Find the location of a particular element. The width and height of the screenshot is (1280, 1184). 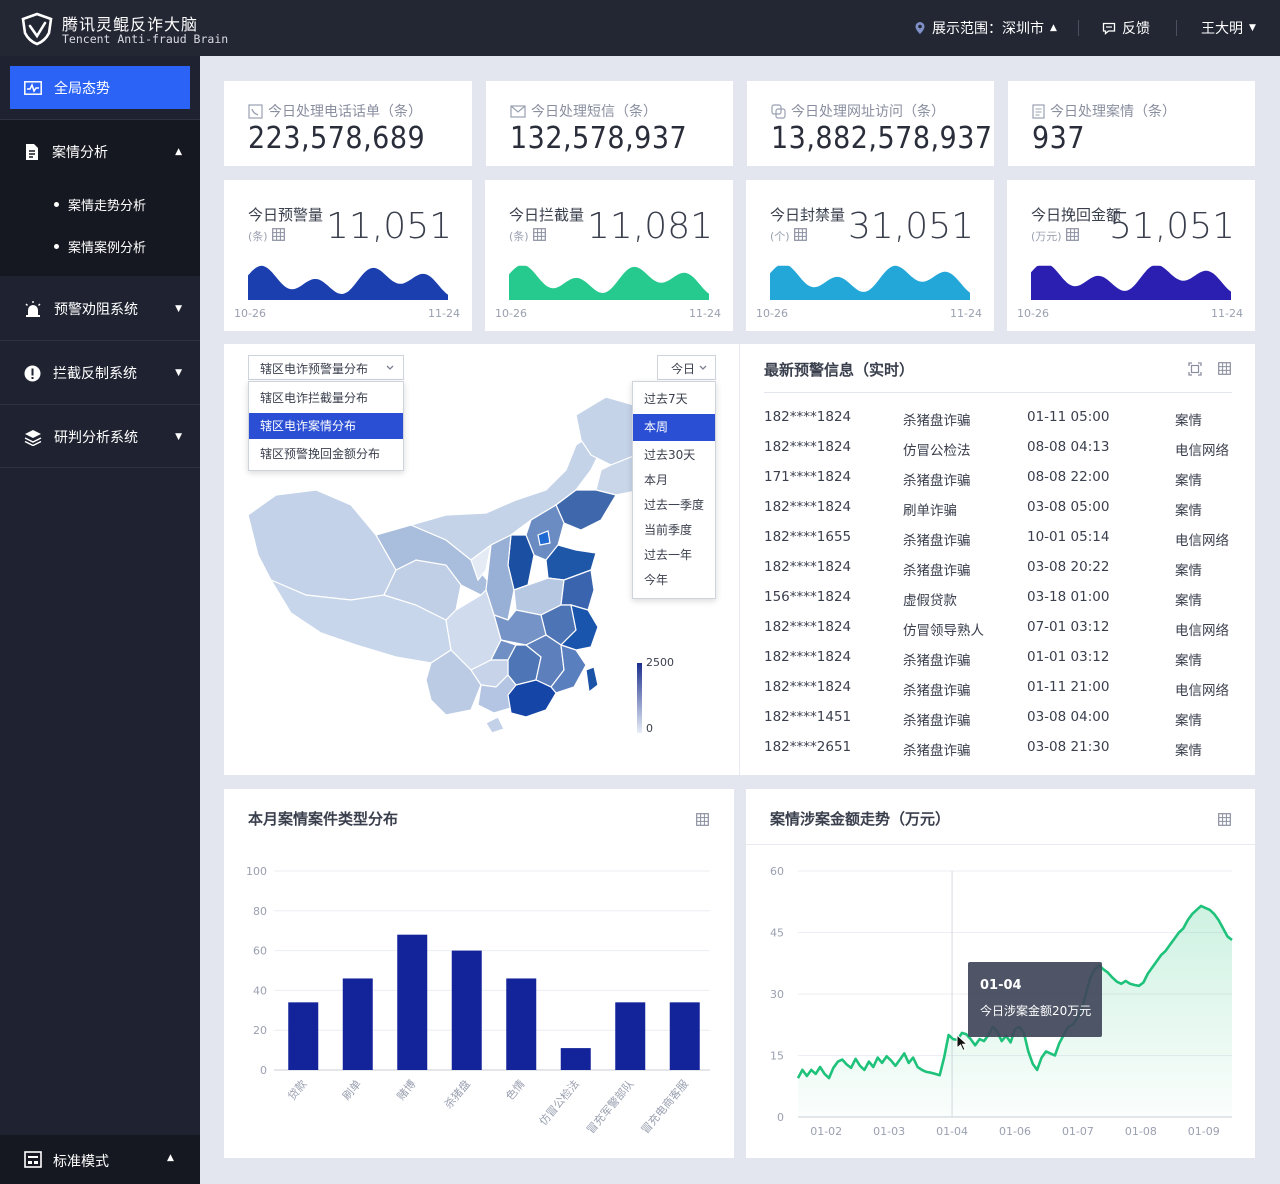

map-color-legend is located at coordinates (639, 698).